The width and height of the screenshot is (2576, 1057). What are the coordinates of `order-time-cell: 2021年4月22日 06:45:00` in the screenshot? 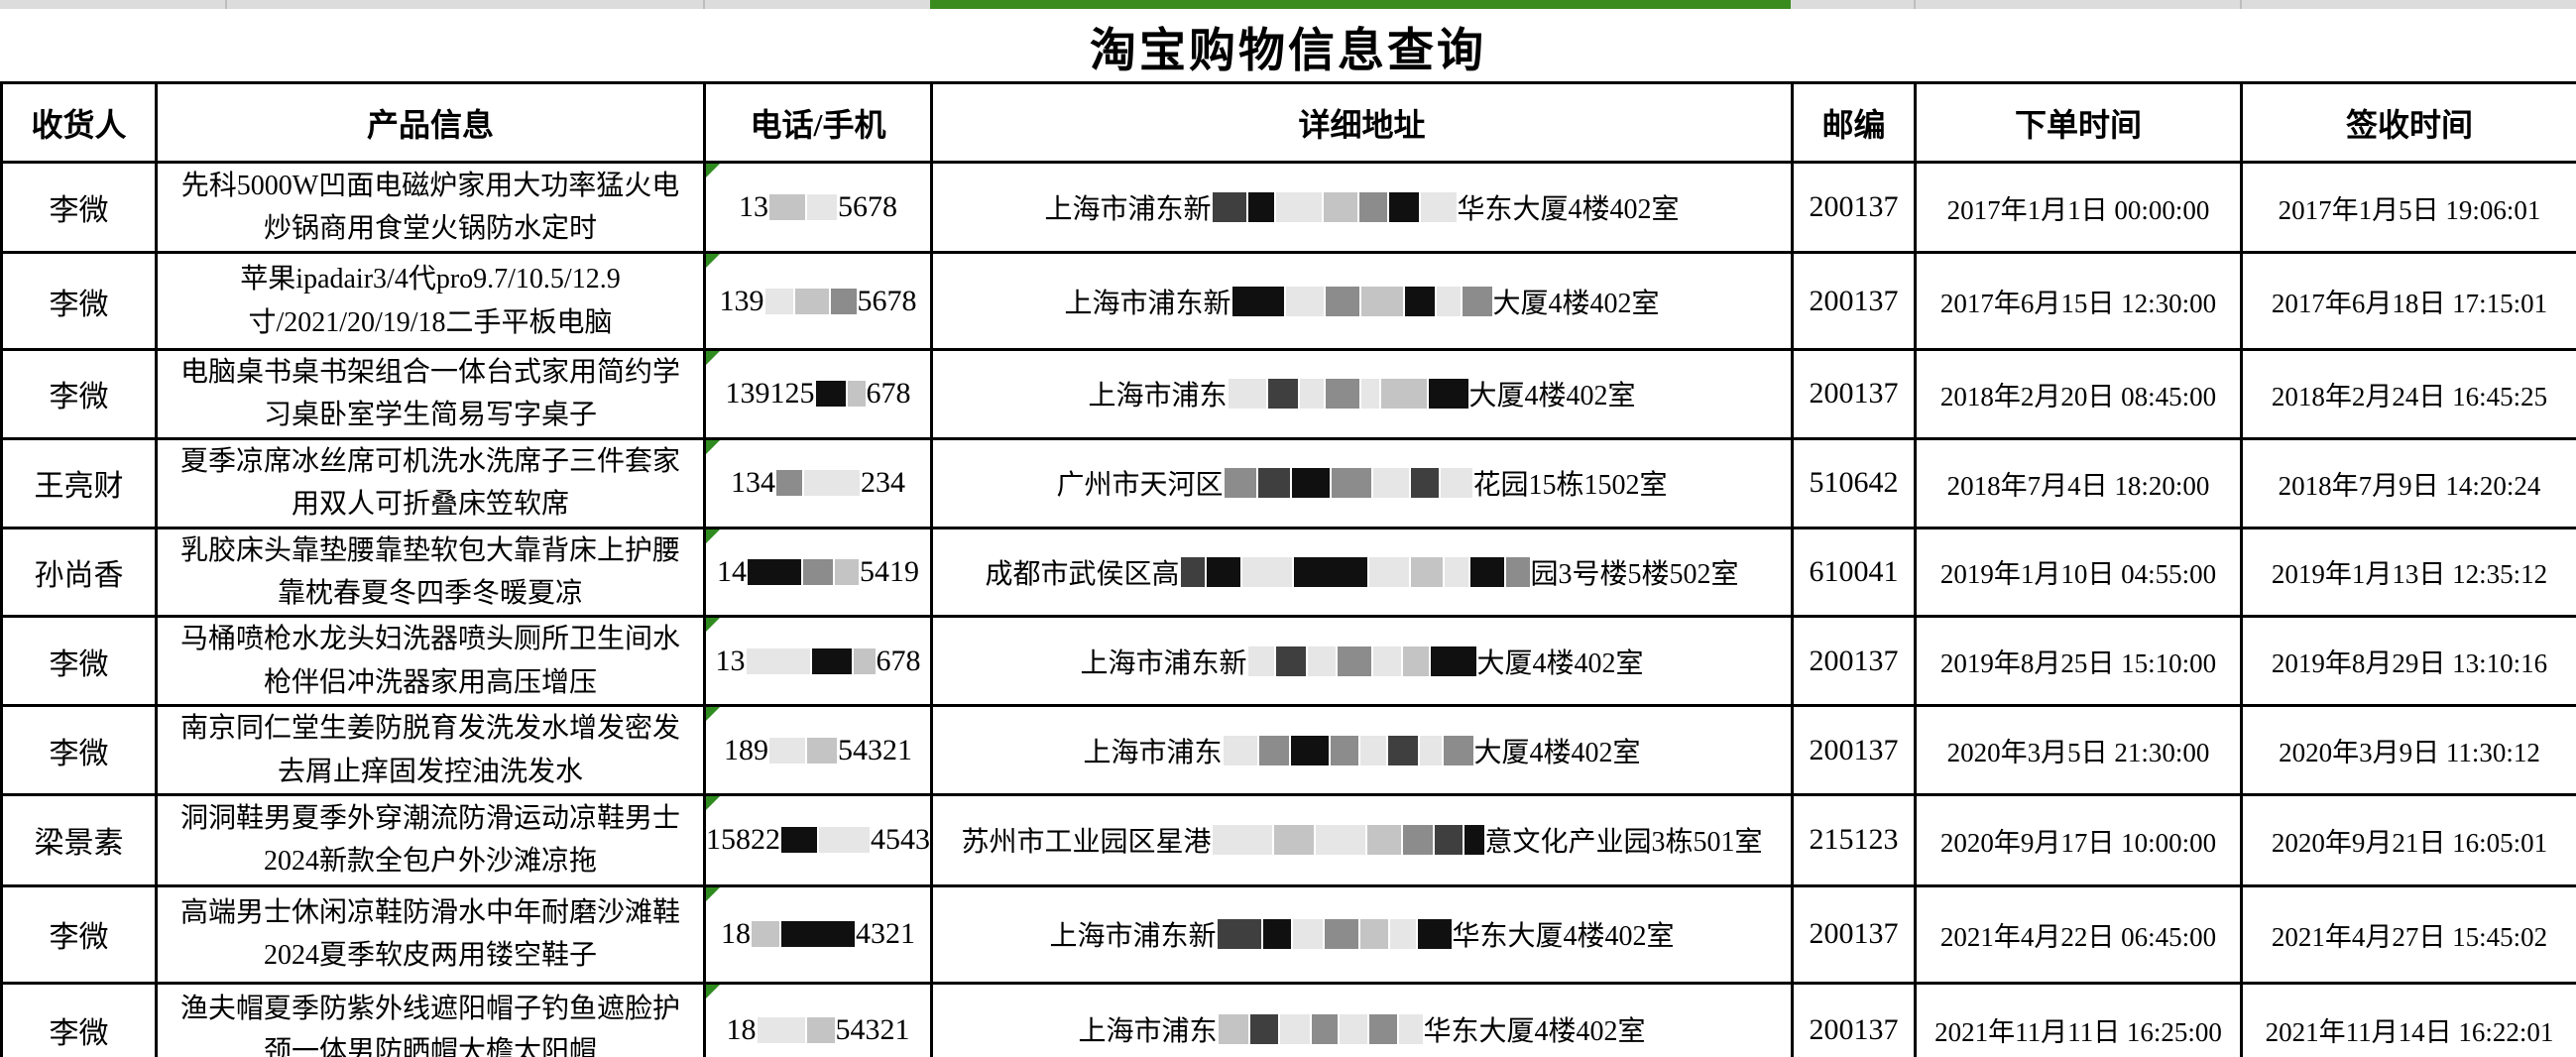 It's located at (2079, 934).